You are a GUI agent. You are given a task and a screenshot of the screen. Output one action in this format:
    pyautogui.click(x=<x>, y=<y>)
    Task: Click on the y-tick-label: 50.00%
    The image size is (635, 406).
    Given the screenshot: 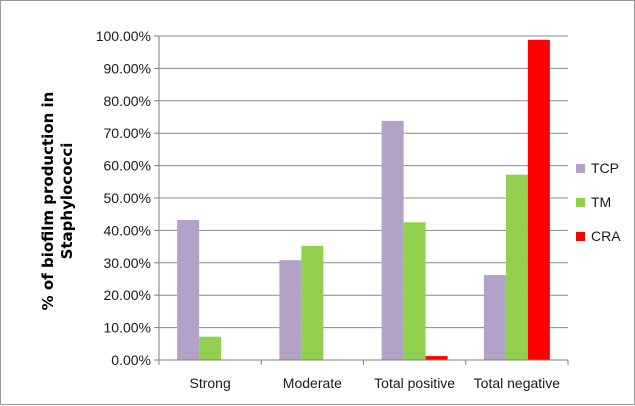 What is the action you would take?
    pyautogui.click(x=127, y=198)
    